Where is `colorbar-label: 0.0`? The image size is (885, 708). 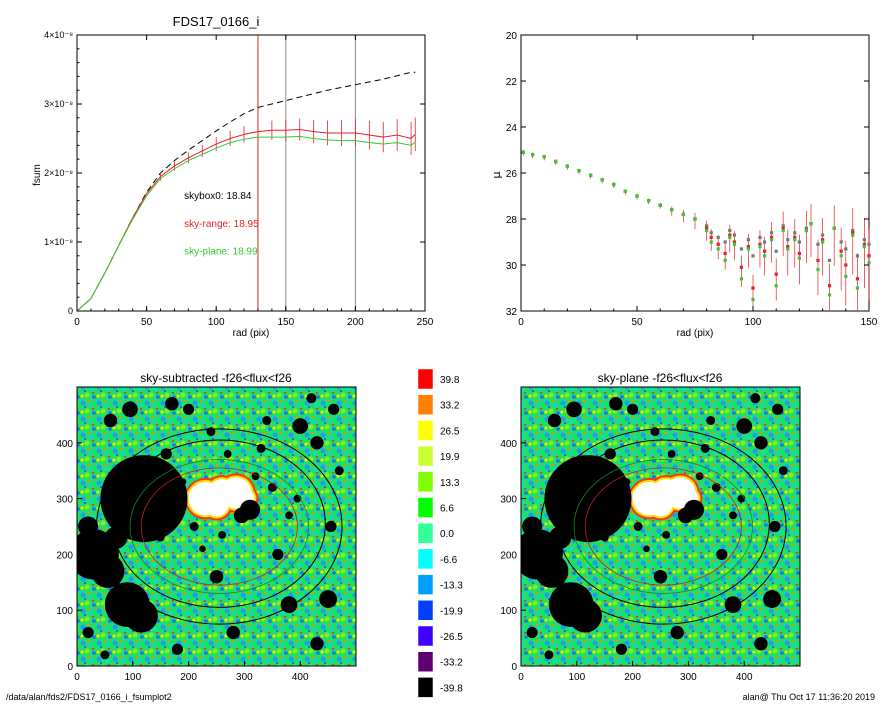 colorbar-label: 0.0 is located at coordinates (447, 534).